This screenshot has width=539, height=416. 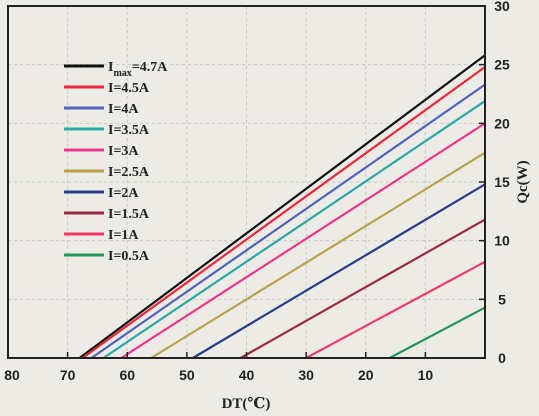 I want to click on x-tick-label: 20, so click(x=366, y=375).